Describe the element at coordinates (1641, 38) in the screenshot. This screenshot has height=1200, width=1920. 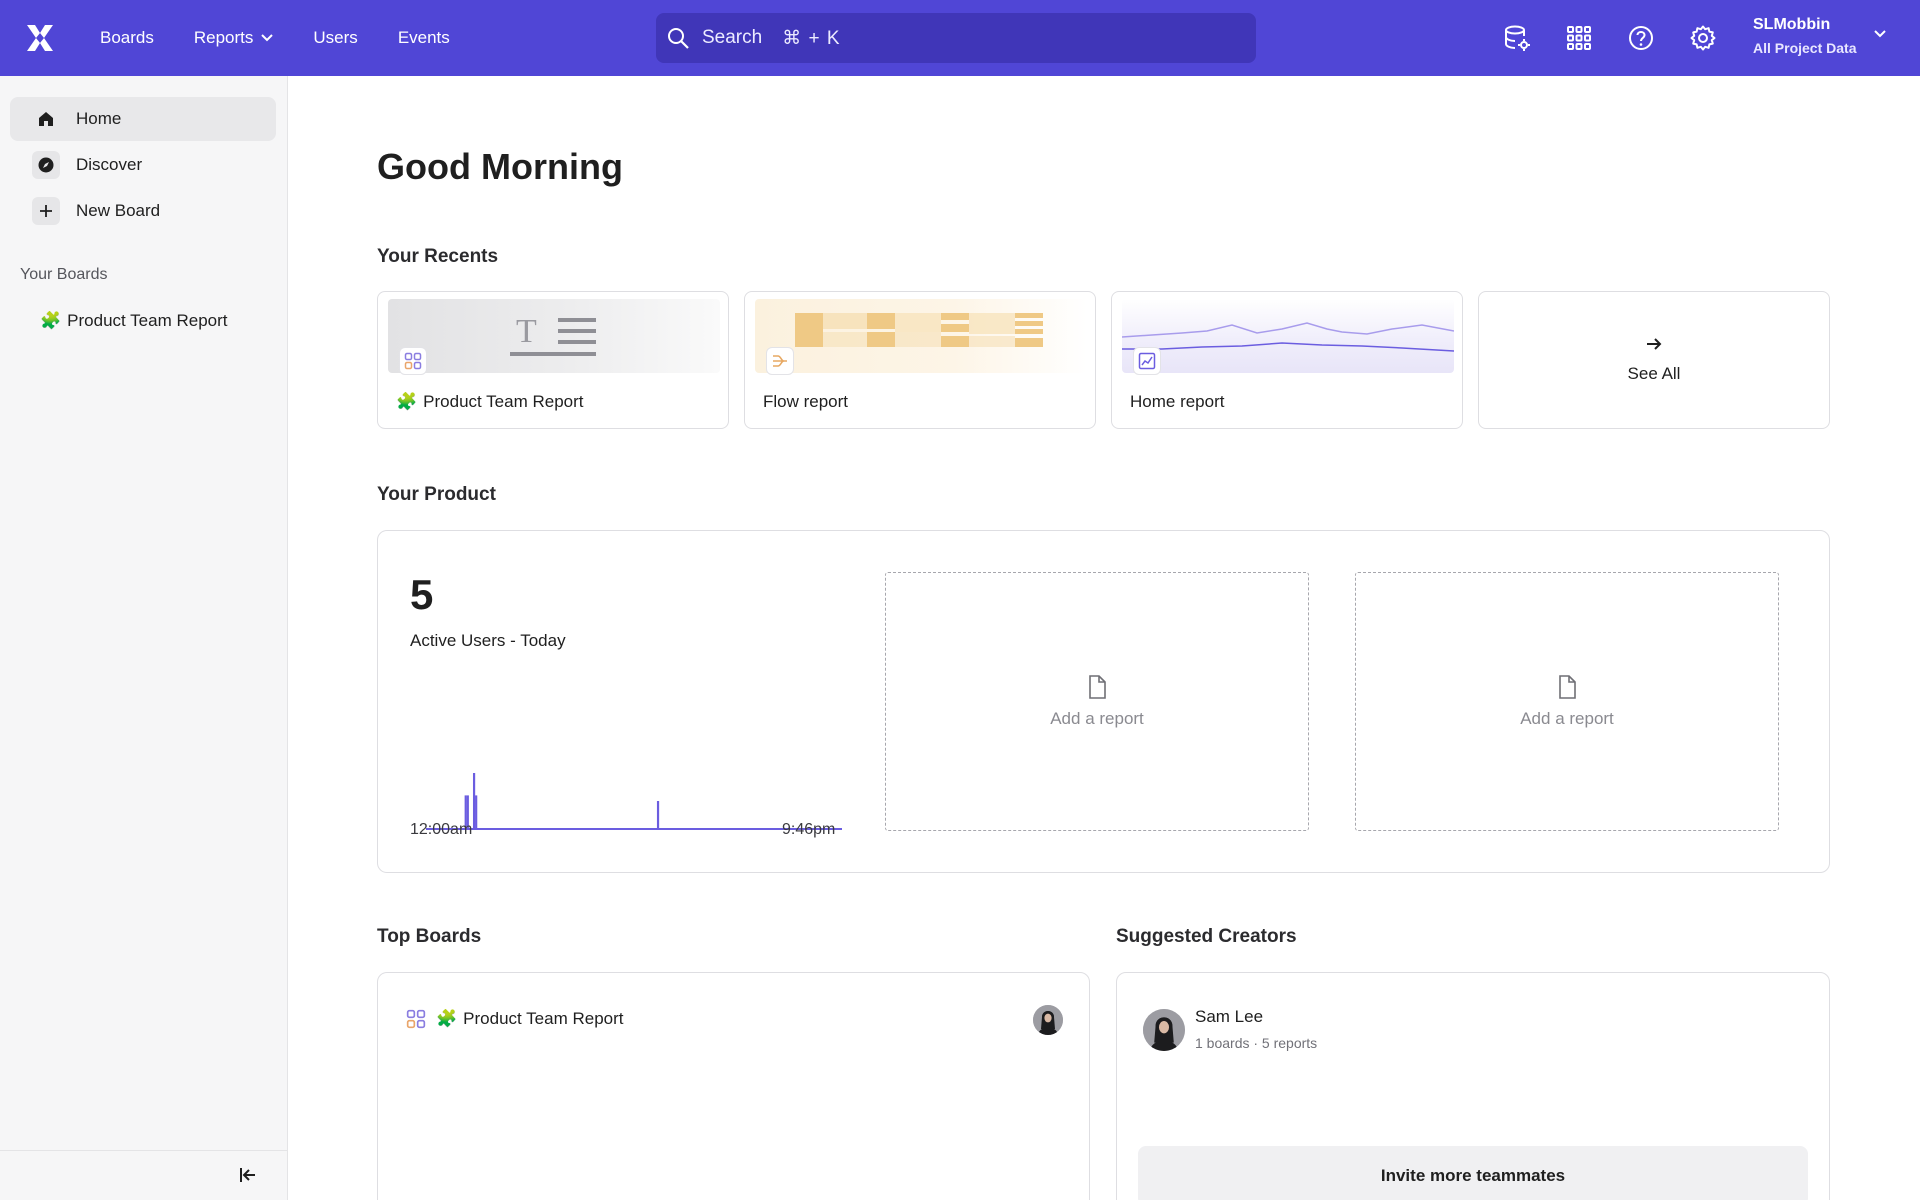
I see `help-icon` at that location.